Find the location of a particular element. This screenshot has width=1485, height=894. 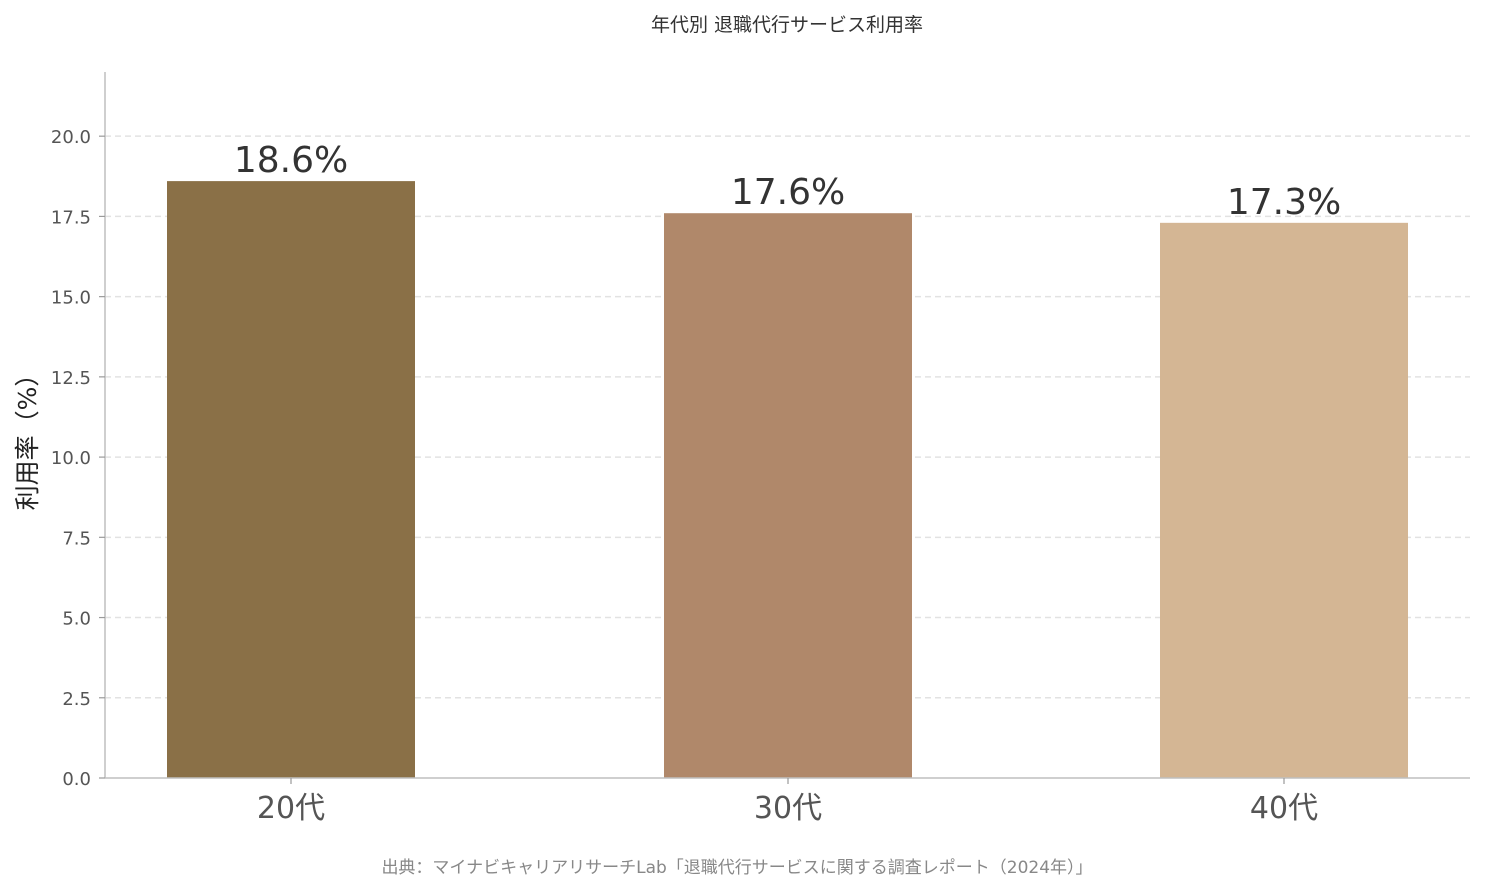

y-axis-label: 利用率（%） is located at coordinates (27, 436).